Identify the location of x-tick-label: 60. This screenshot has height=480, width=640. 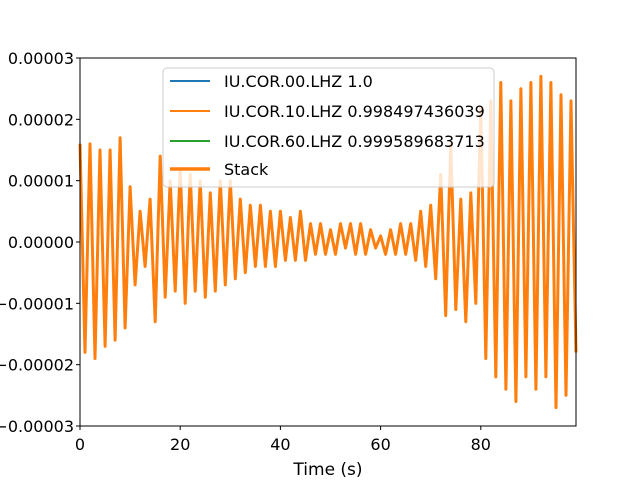
(380, 444).